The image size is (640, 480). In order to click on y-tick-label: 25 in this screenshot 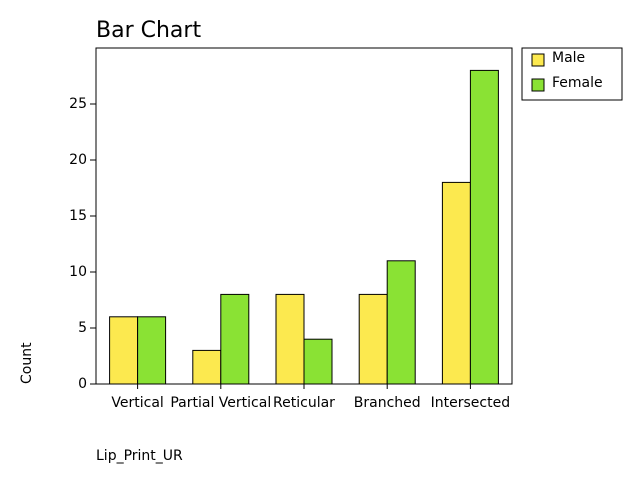, I will do `click(78, 104)`.